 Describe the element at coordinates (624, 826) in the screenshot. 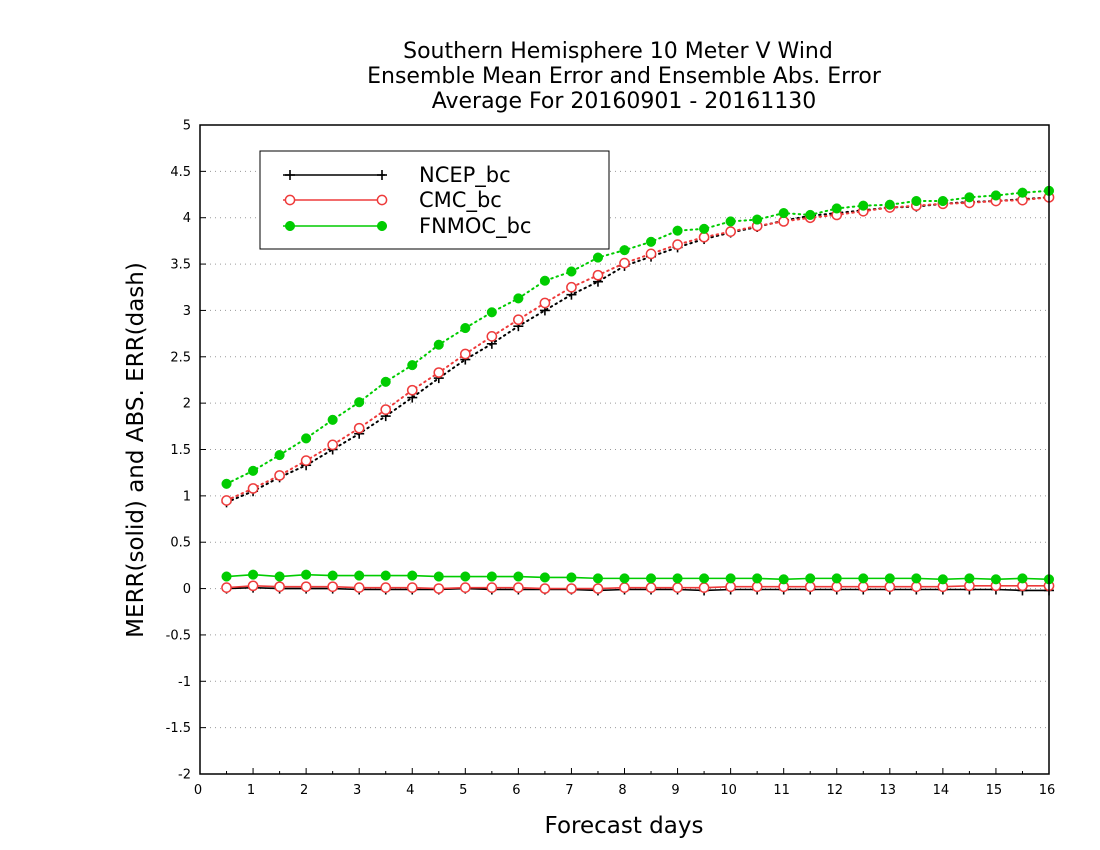

I see `x-axis-title: Forecast days` at that location.